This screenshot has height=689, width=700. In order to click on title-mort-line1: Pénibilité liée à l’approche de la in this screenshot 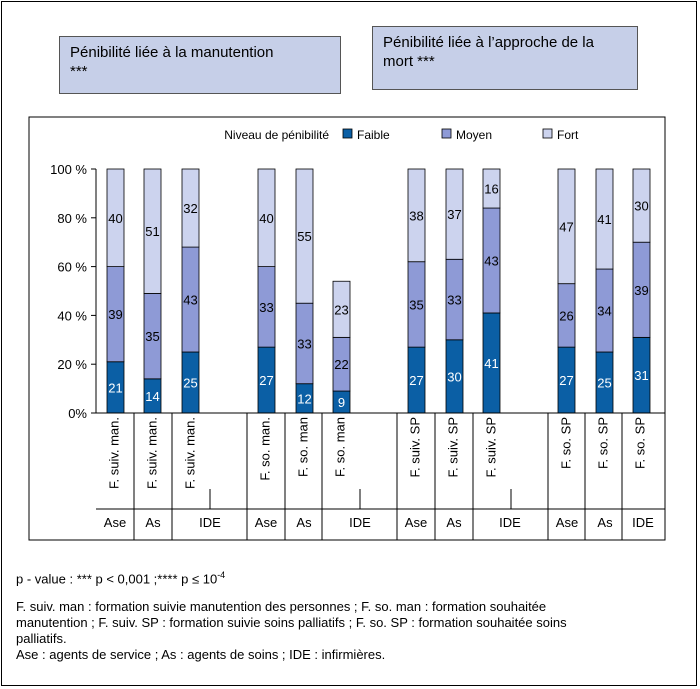, I will do `click(488, 42)`.